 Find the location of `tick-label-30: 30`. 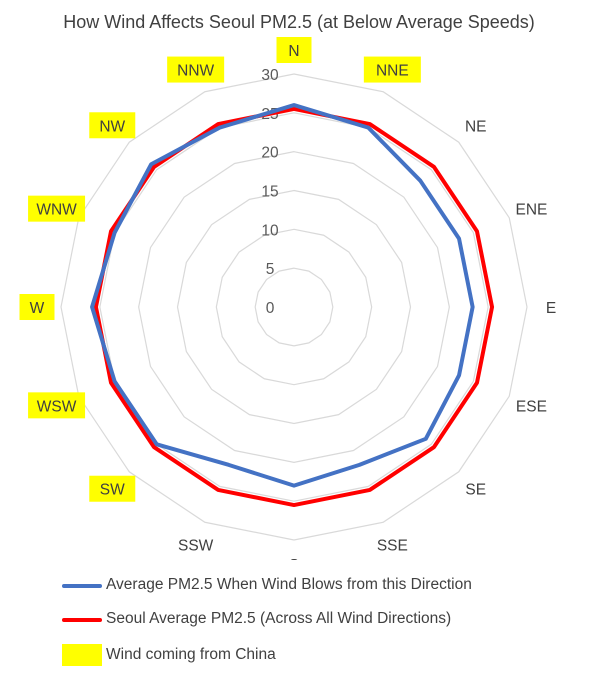

tick-label-30: 30 is located at coordinates (270, 75).